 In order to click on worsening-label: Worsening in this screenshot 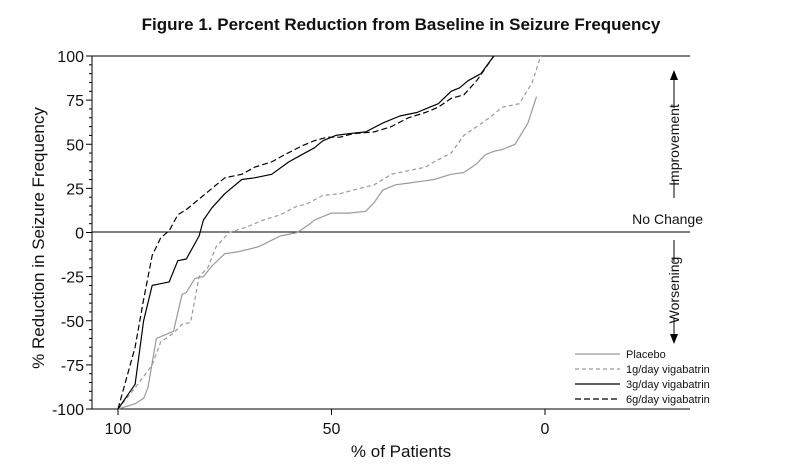, I will do `click(674, 290)`.